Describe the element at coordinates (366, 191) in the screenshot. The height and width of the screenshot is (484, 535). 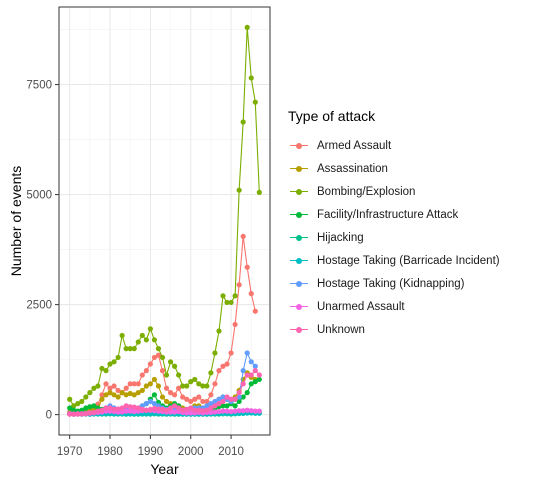
I see `legend-label: Bombing/Explosion` at that location.